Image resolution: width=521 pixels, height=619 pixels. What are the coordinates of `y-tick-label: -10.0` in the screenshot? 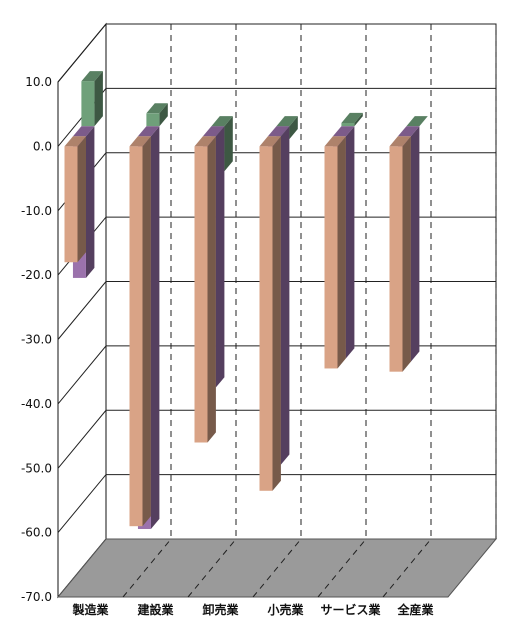 It's located at (36, 211).